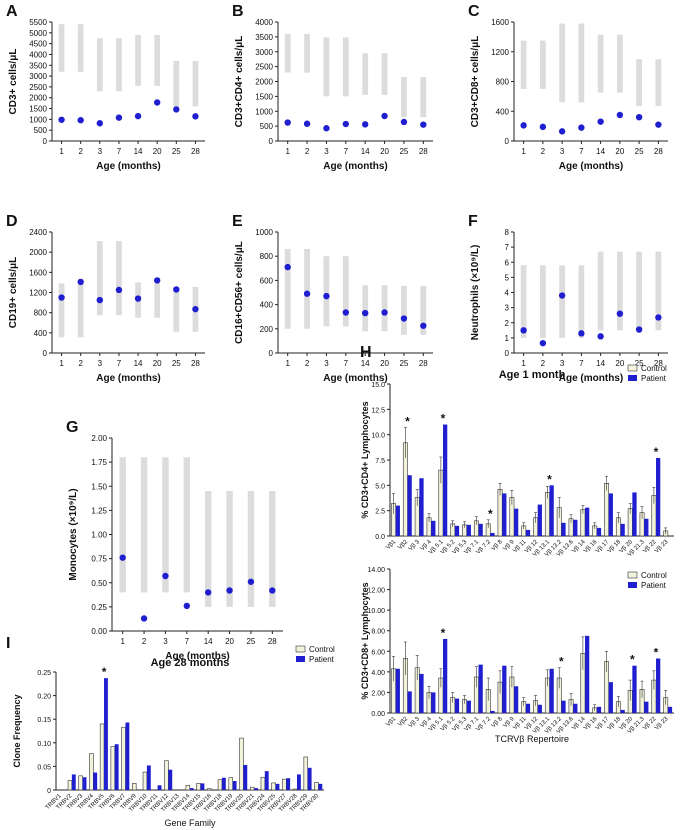 The width and height of the screenshot is (685, 830). I want to click on y-tick-label: 14.00, so click(376, 570).